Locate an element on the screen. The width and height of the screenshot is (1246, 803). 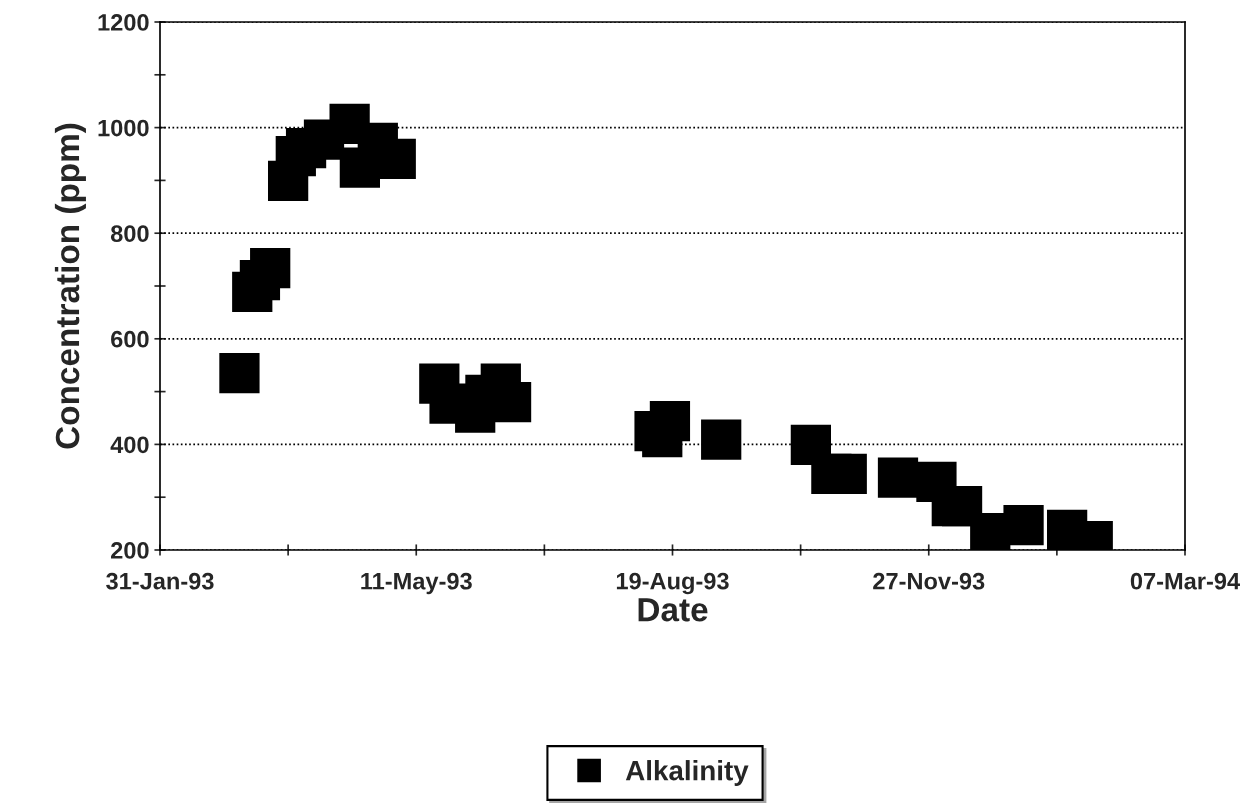
x-tick-label: 19-Aug-93 is located at coordinates (672, 583).